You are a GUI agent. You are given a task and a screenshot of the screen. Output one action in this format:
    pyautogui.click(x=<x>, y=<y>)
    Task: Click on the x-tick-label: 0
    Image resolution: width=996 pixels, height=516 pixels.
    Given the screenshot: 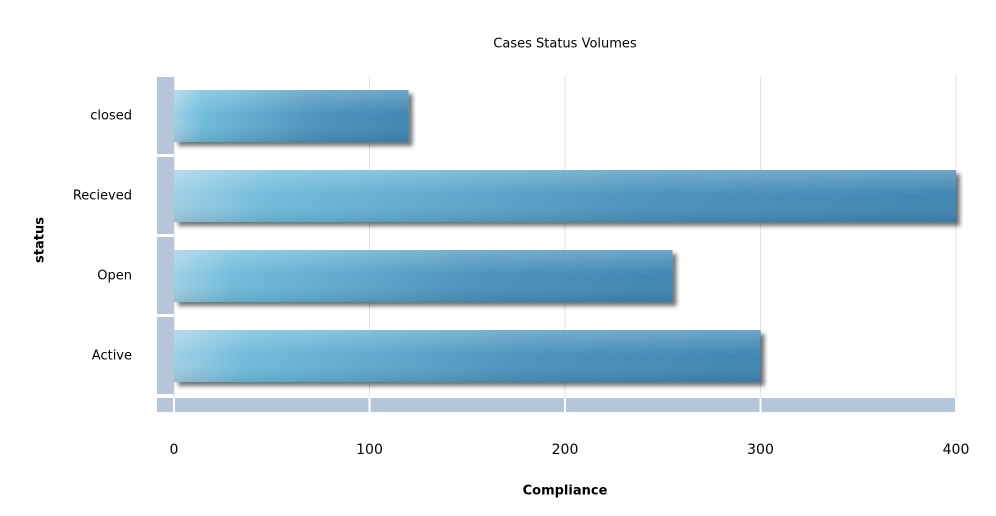 What is the action you would take?
    pyautogui.click(x=174, y=450)
    